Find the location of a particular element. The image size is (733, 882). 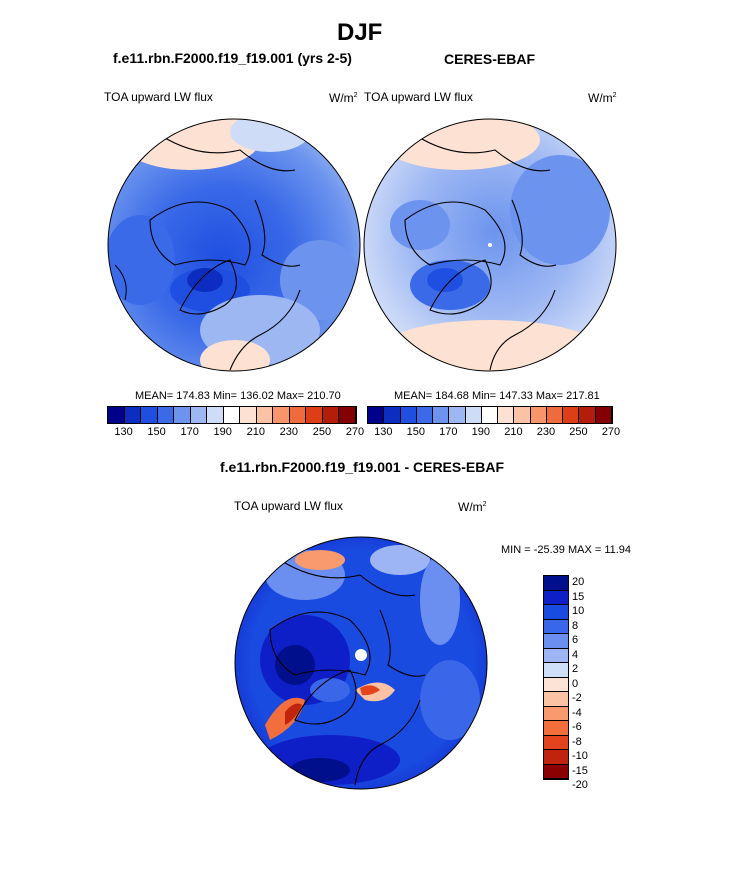

colorbar-tick-label: 20 is located at coordinates (578, 582).